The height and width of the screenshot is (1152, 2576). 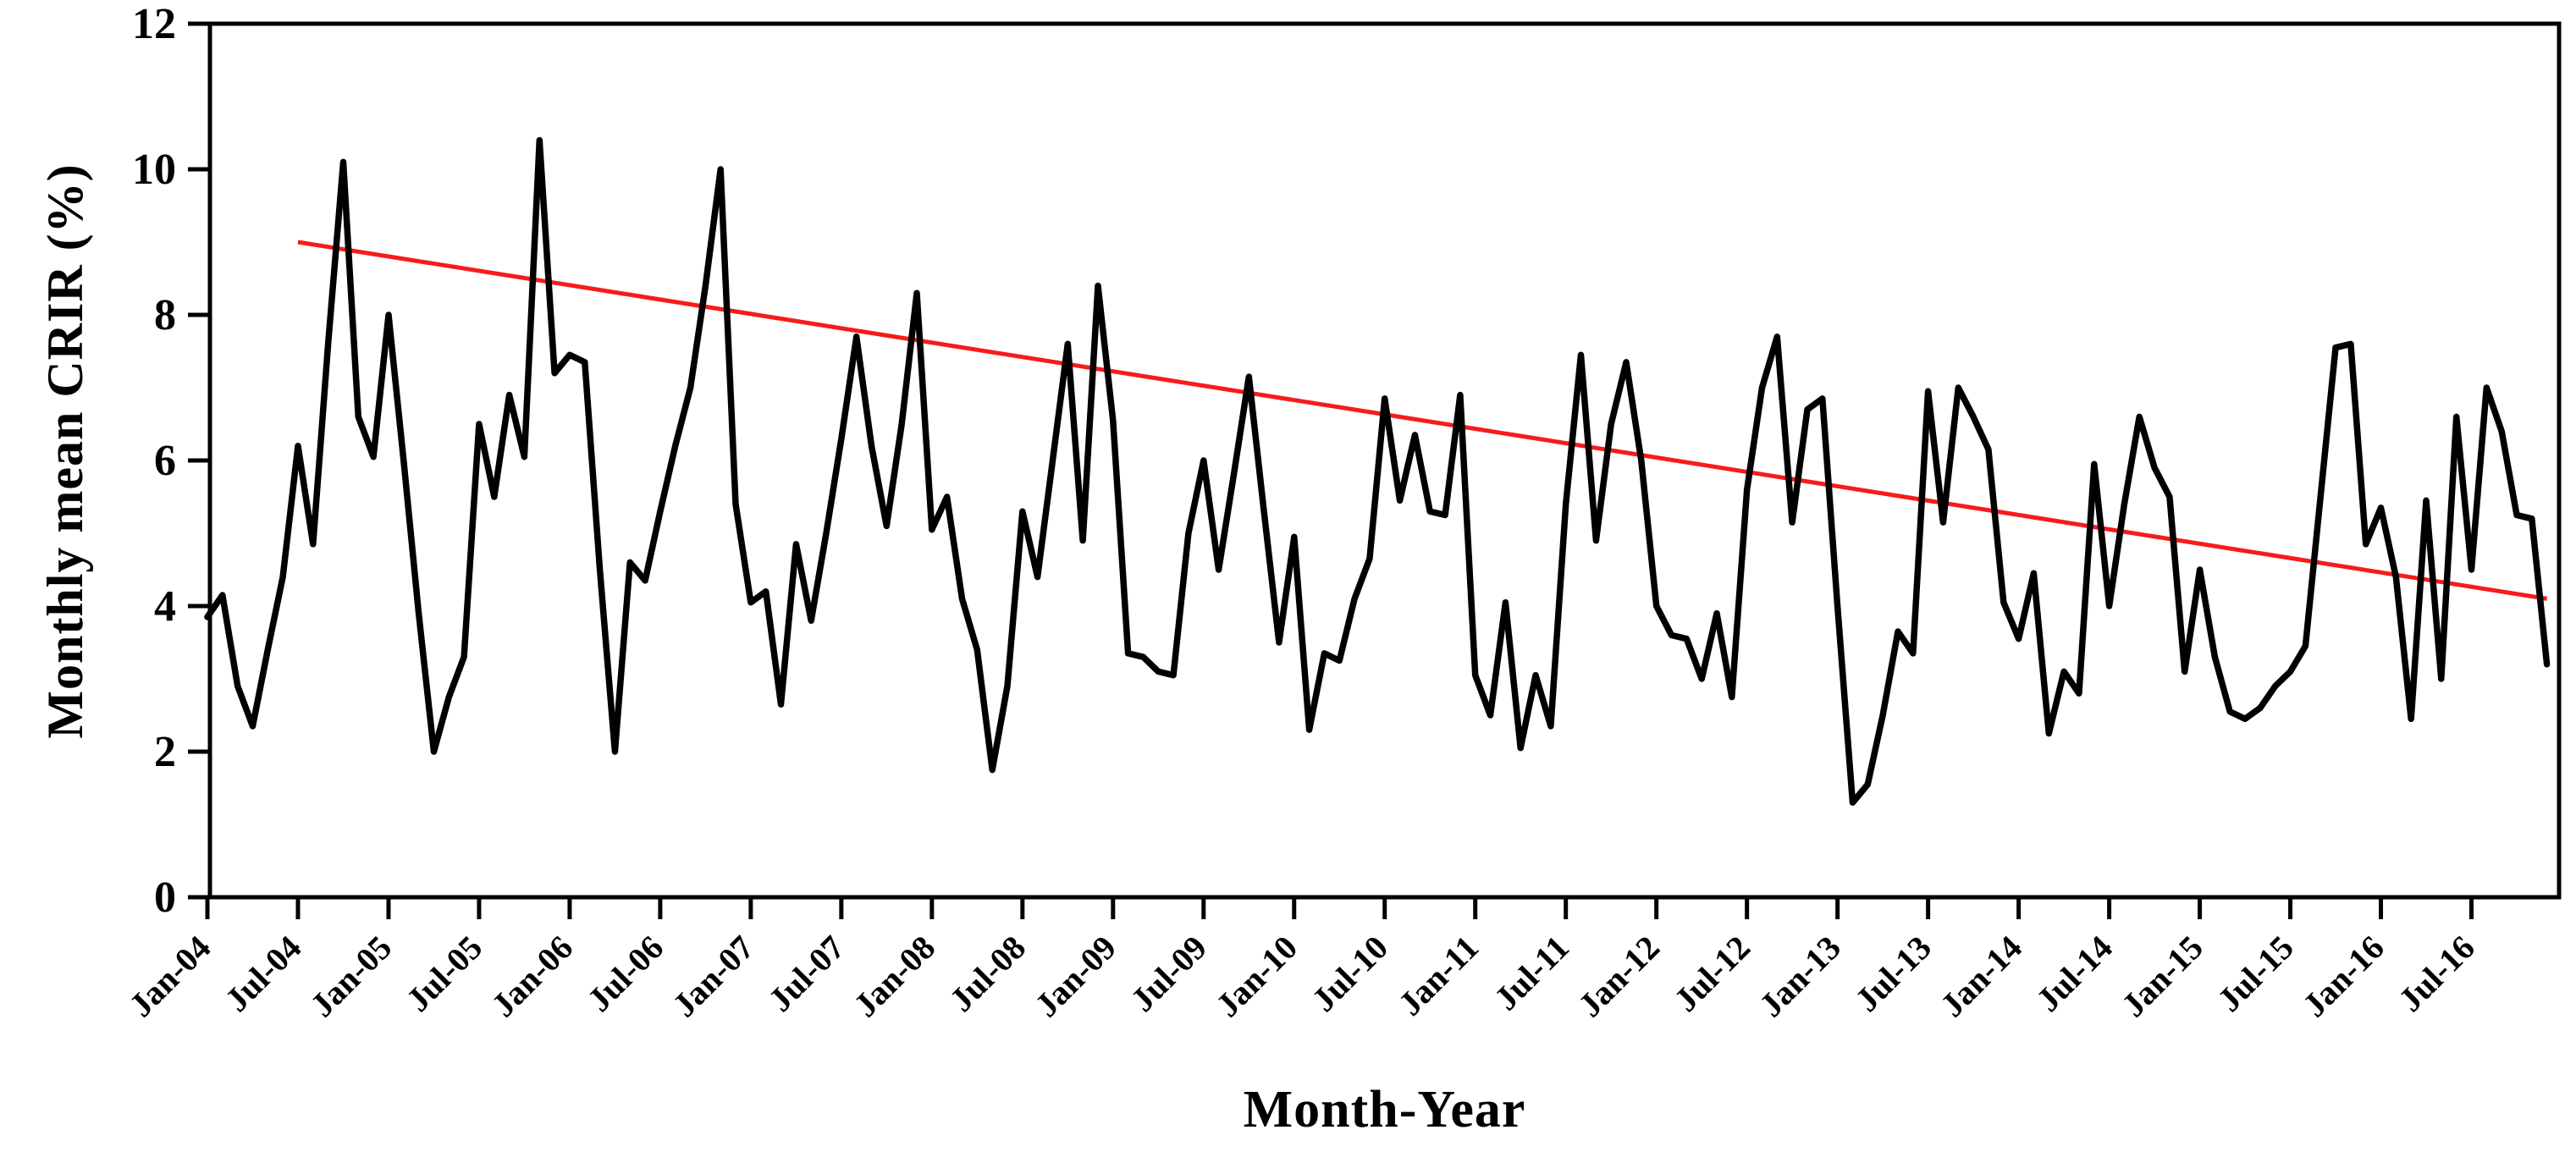 I want to click on x-tick-label: Jul-07, so click(x=807, y=974).